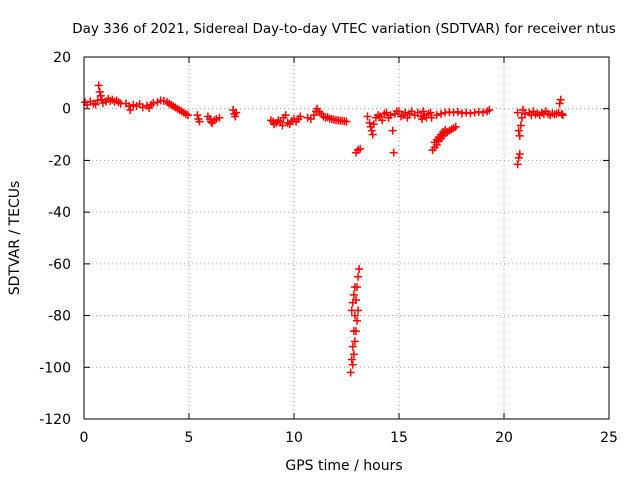  Describe the element at coordinates (66, 110) in the screenshot. I see `y-tick-label: 0` at that location.